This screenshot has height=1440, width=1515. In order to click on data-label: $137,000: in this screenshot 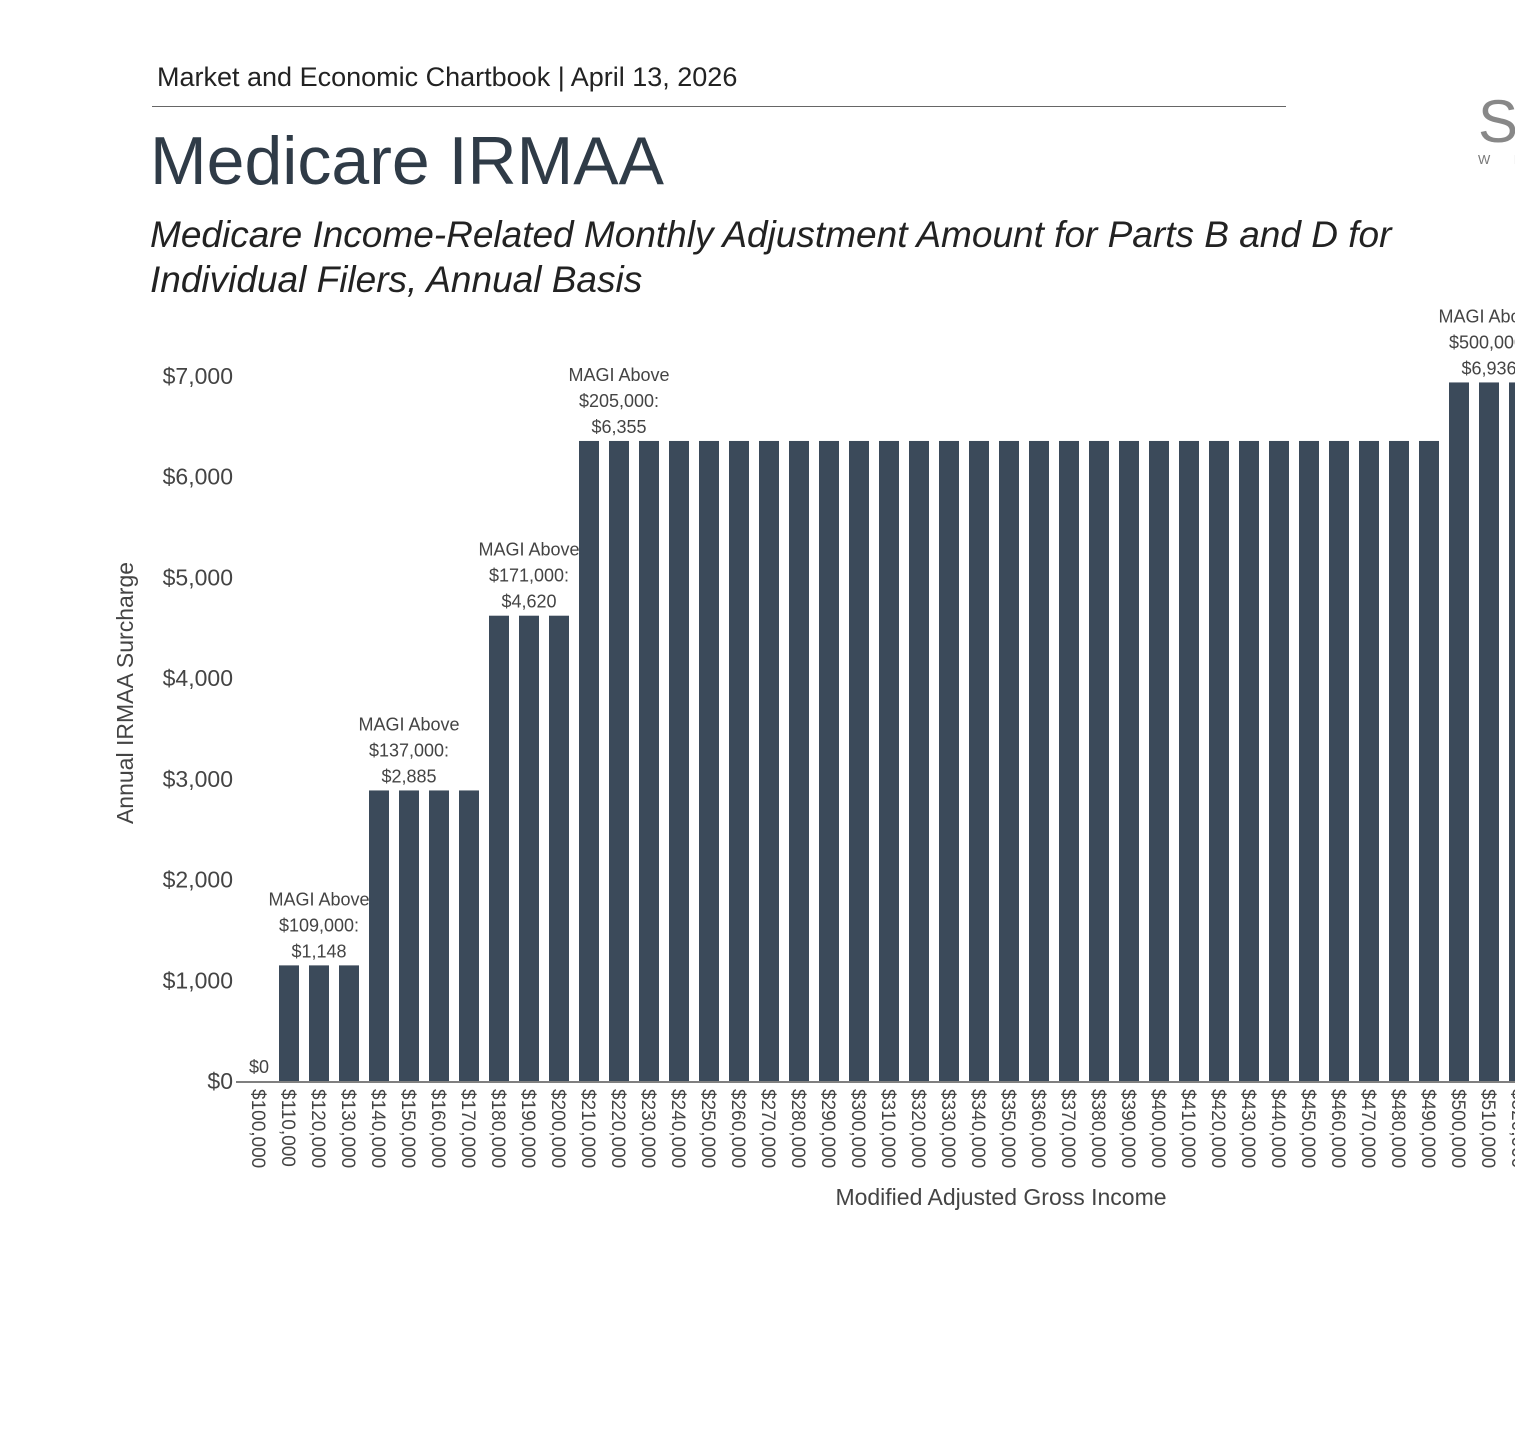, I will do `click(409, 750)`.